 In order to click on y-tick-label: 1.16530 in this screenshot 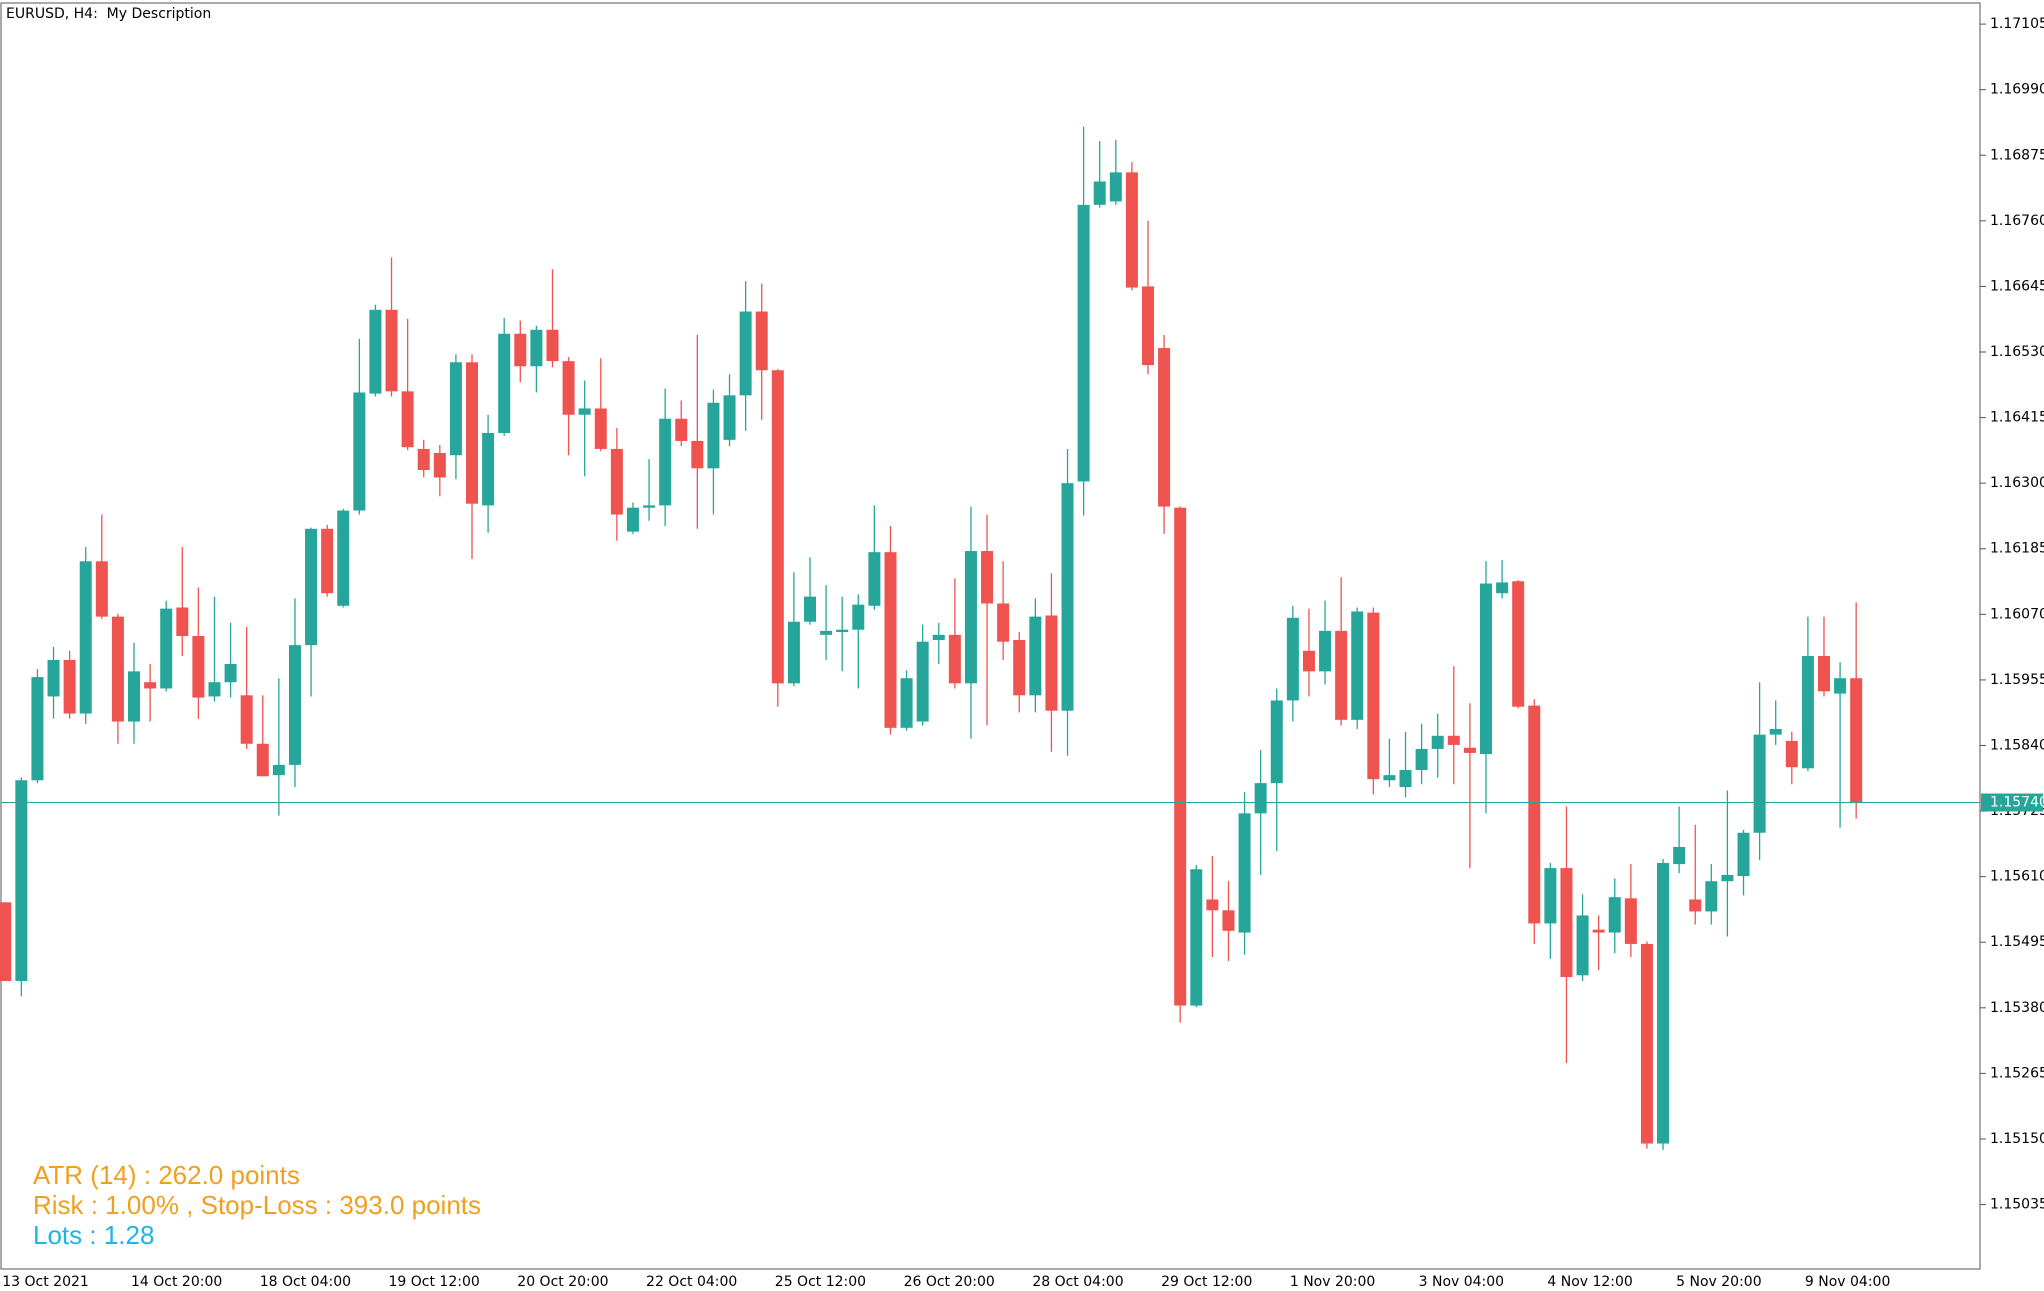, I will do `click(2017, 352)`.